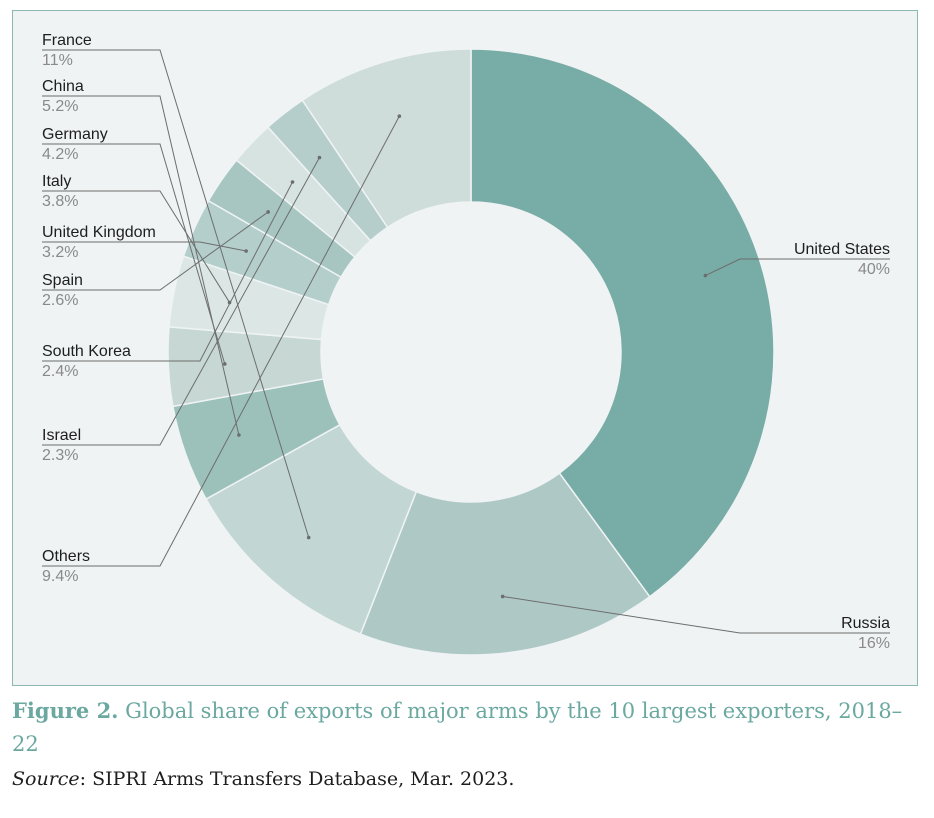  Describe the element at coordinates (246, 251) in the screenshot. I see `leader-dot-united-kingdom` at that location.